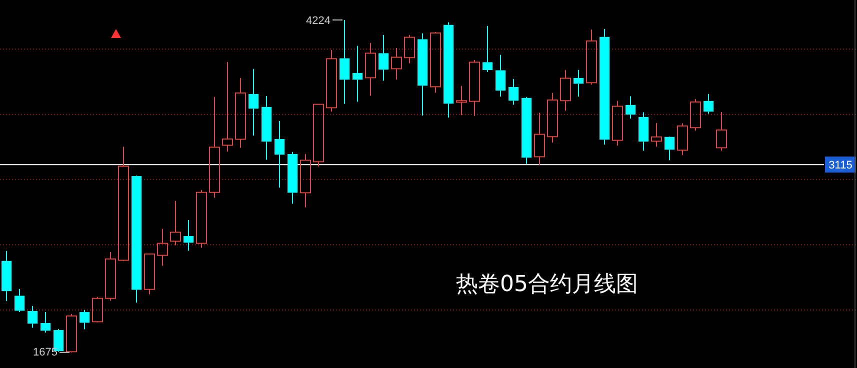 This screenshot has height=368, width=857. Describe the element at coordinates (840, 166) in the screenshot. I see `ref-line-label: 3115` at that location.